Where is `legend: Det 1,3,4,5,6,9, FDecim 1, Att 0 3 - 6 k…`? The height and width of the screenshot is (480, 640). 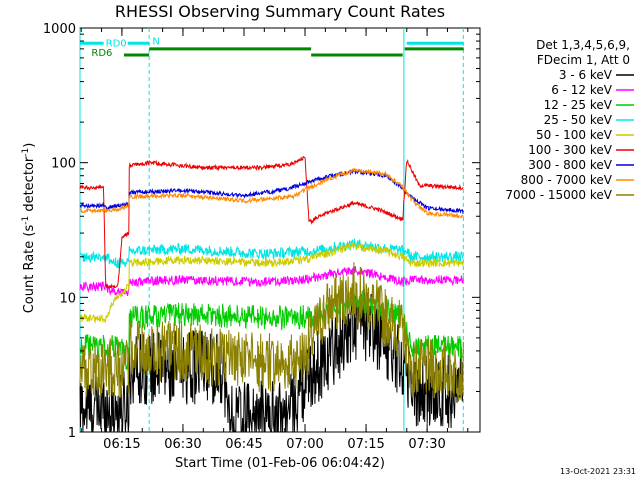 legend: Det 1,3,4,5,6,9, FDecim 1, Att 0 3 - 6 k… is located at coordinates (569, 120).